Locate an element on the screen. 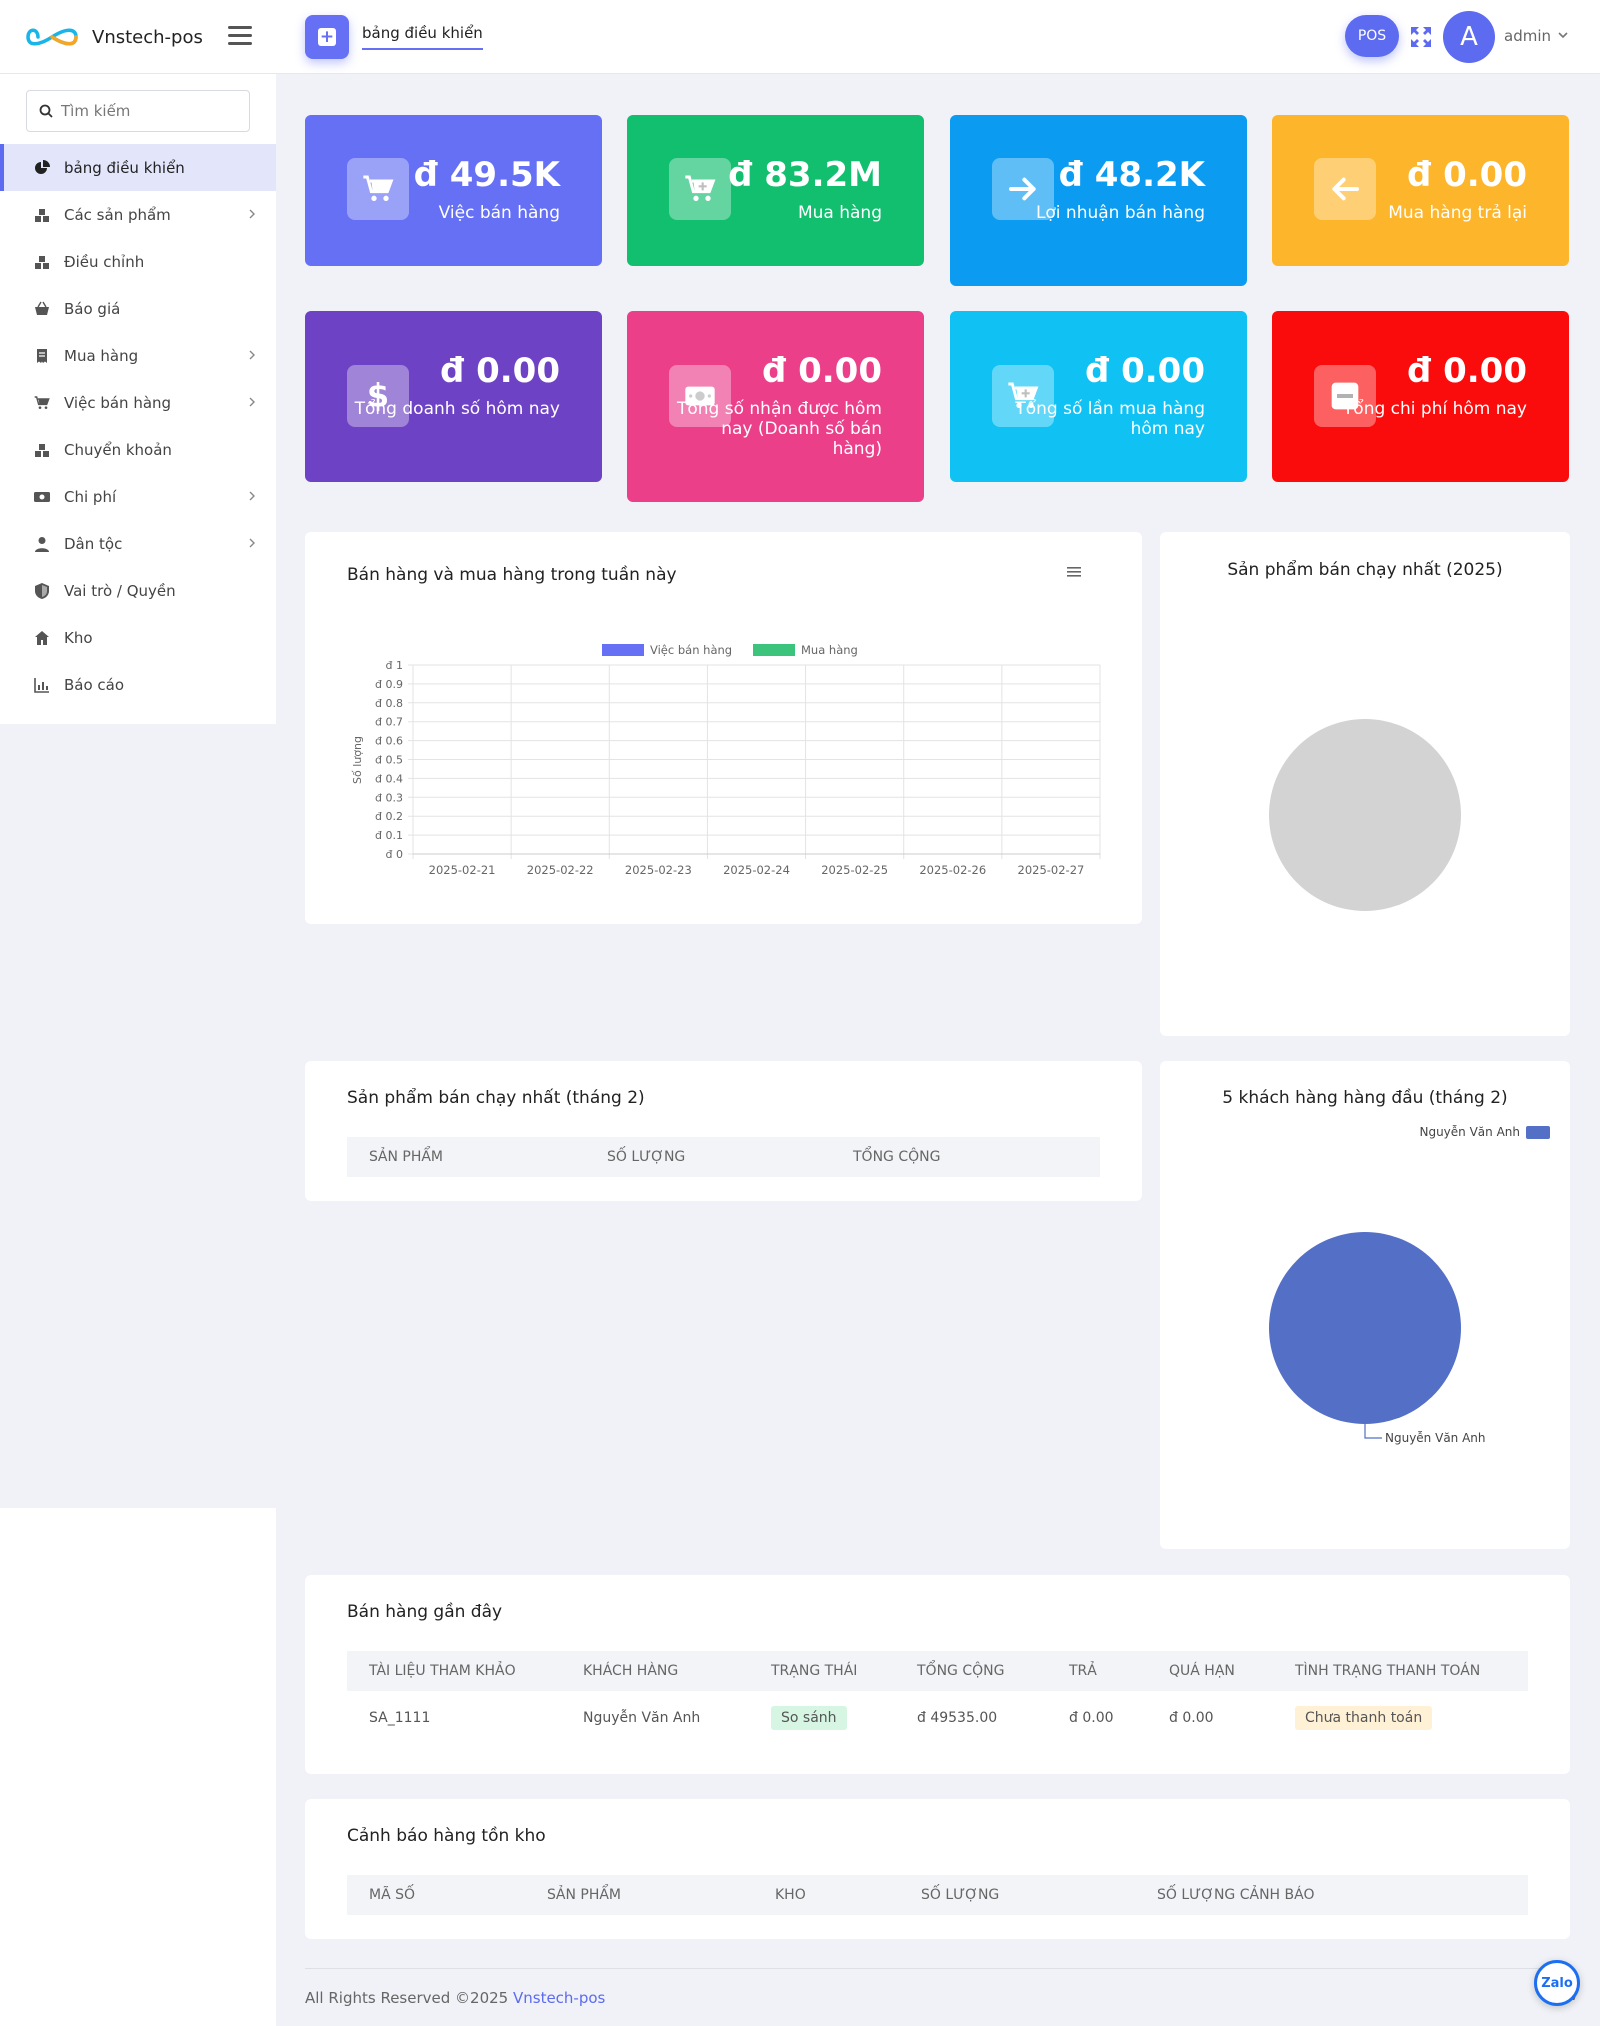 The image size is (1600, 2026). stat-card: $ đ 0.00 Tổng doanh số hôm nay is located at coordinates (453, 396).